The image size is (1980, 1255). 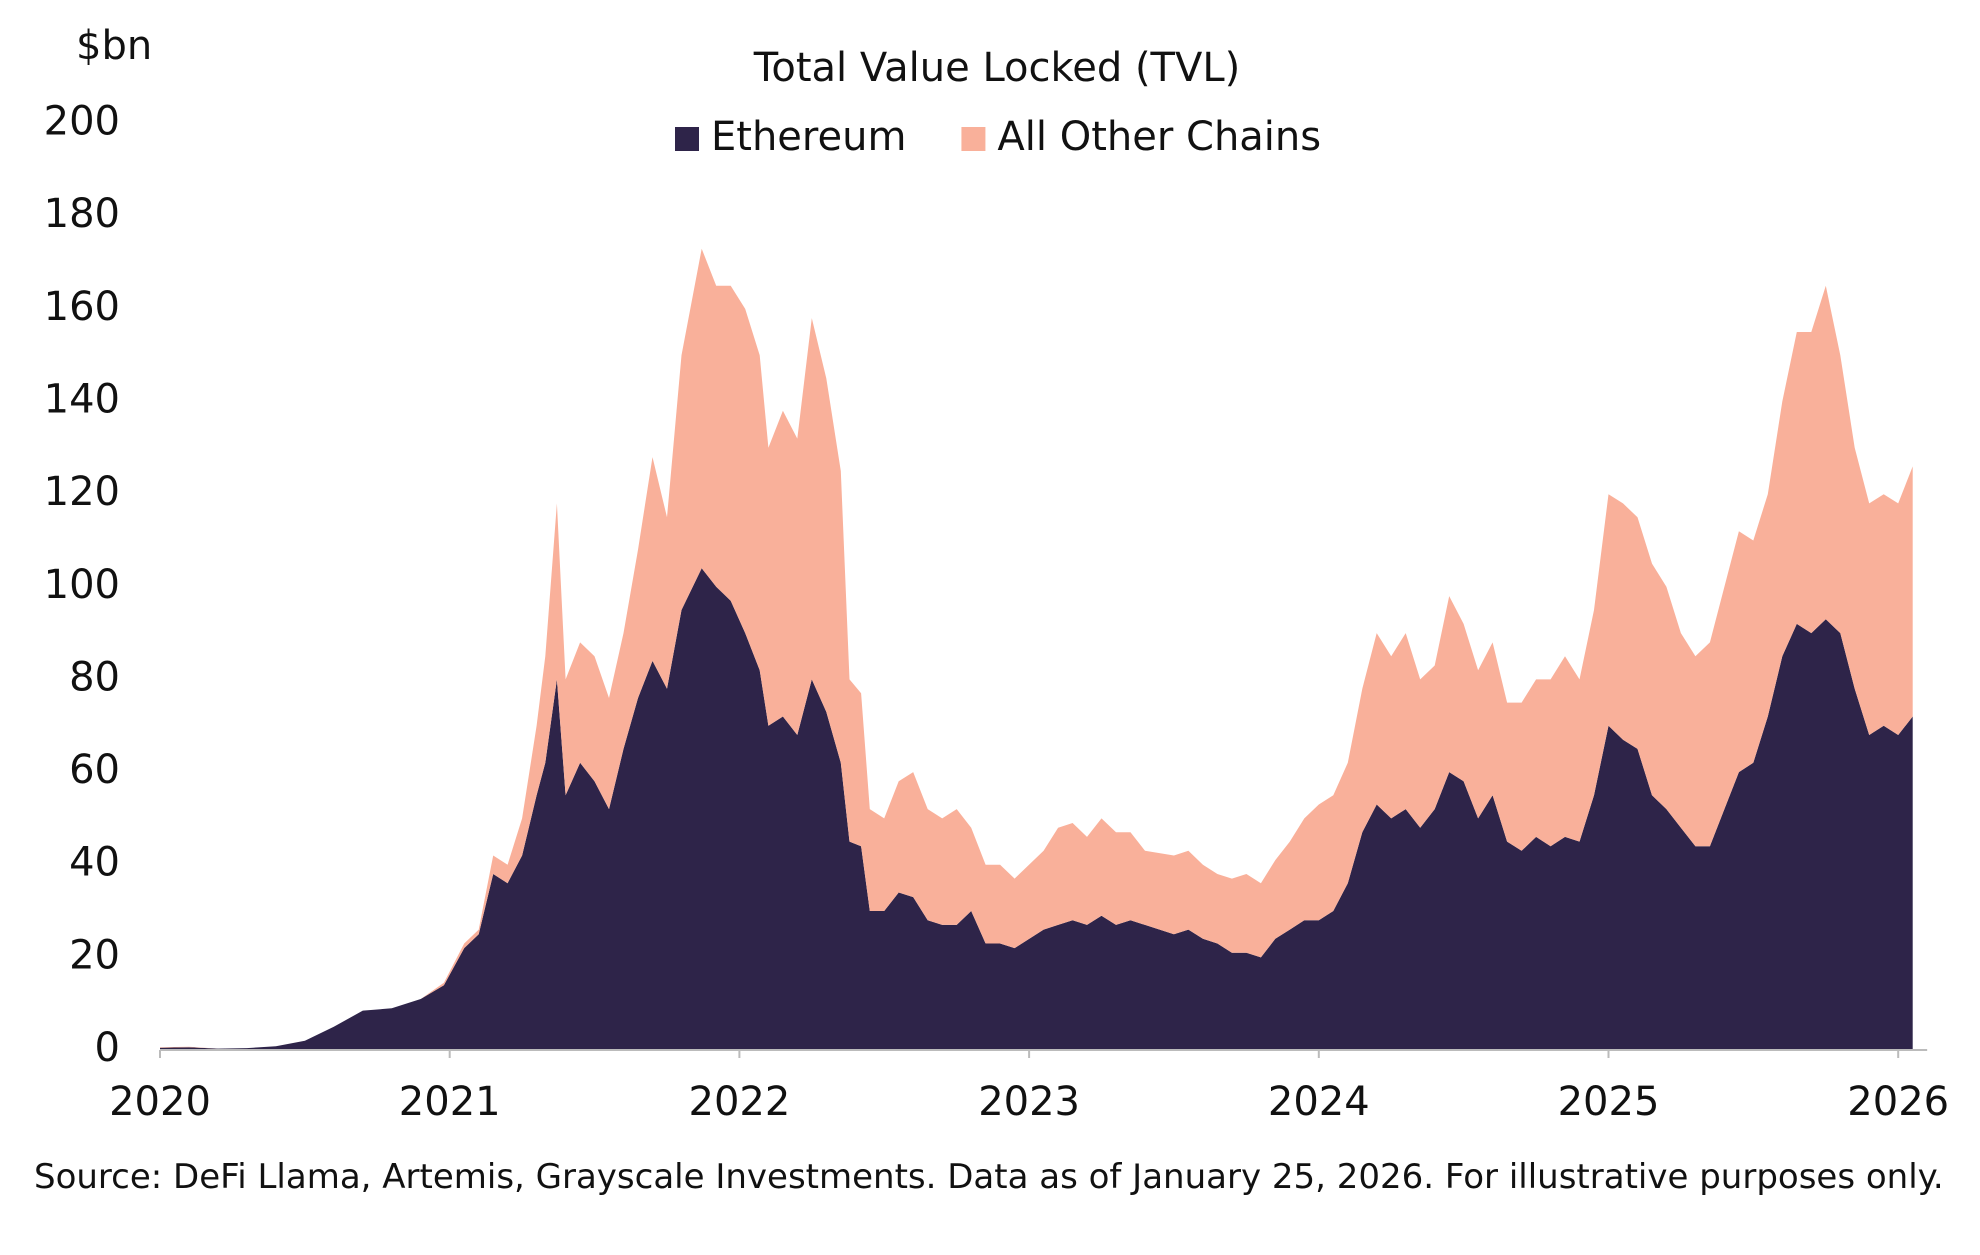 What do you see at coordinates (996, 68) in the screenshot?
I see `chart-title: Total Value Locked (TVL)` at bounding box center [996, 68].